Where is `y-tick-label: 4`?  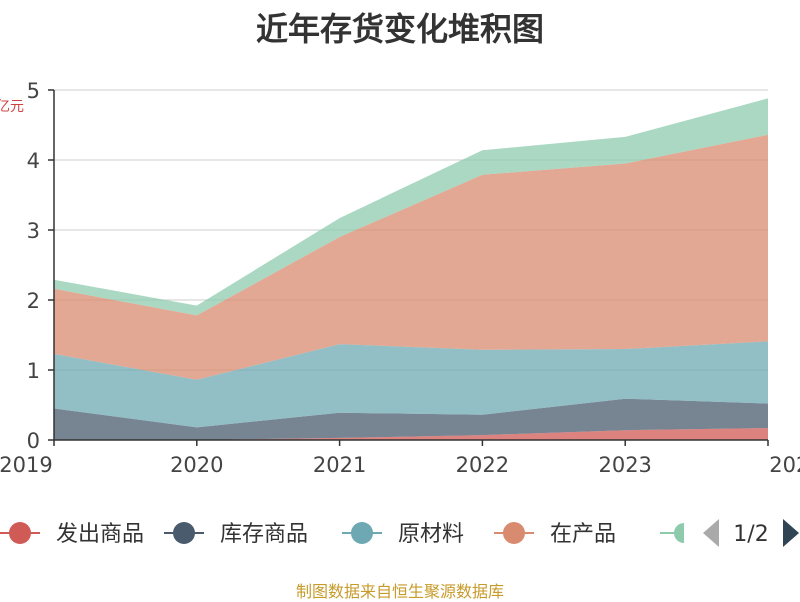
y-tick-label: 4 is located at coordinates (33, 161).